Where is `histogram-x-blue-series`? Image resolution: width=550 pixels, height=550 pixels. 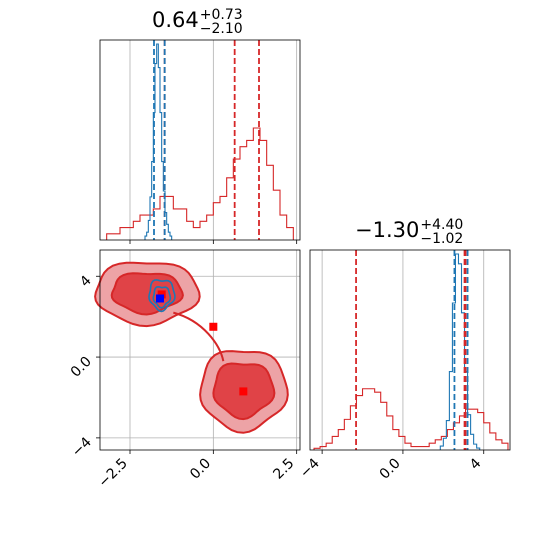 histogram-x-blue-series is located at coordinates (158, 141).